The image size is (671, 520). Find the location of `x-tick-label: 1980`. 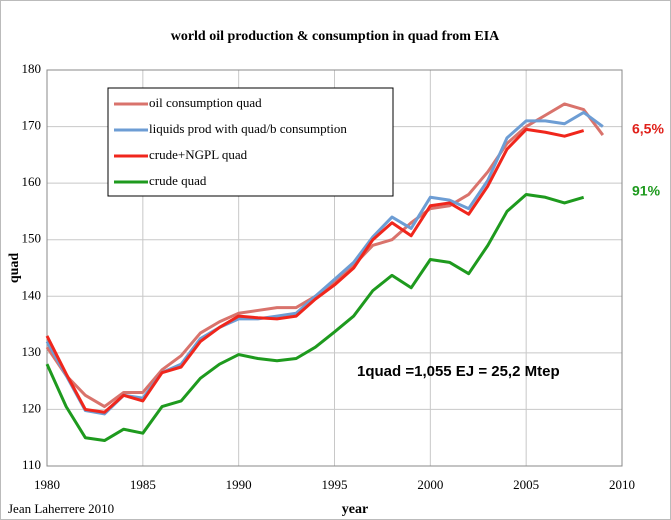

x-tick-label: 1980 is located at coordinates (47, 484).